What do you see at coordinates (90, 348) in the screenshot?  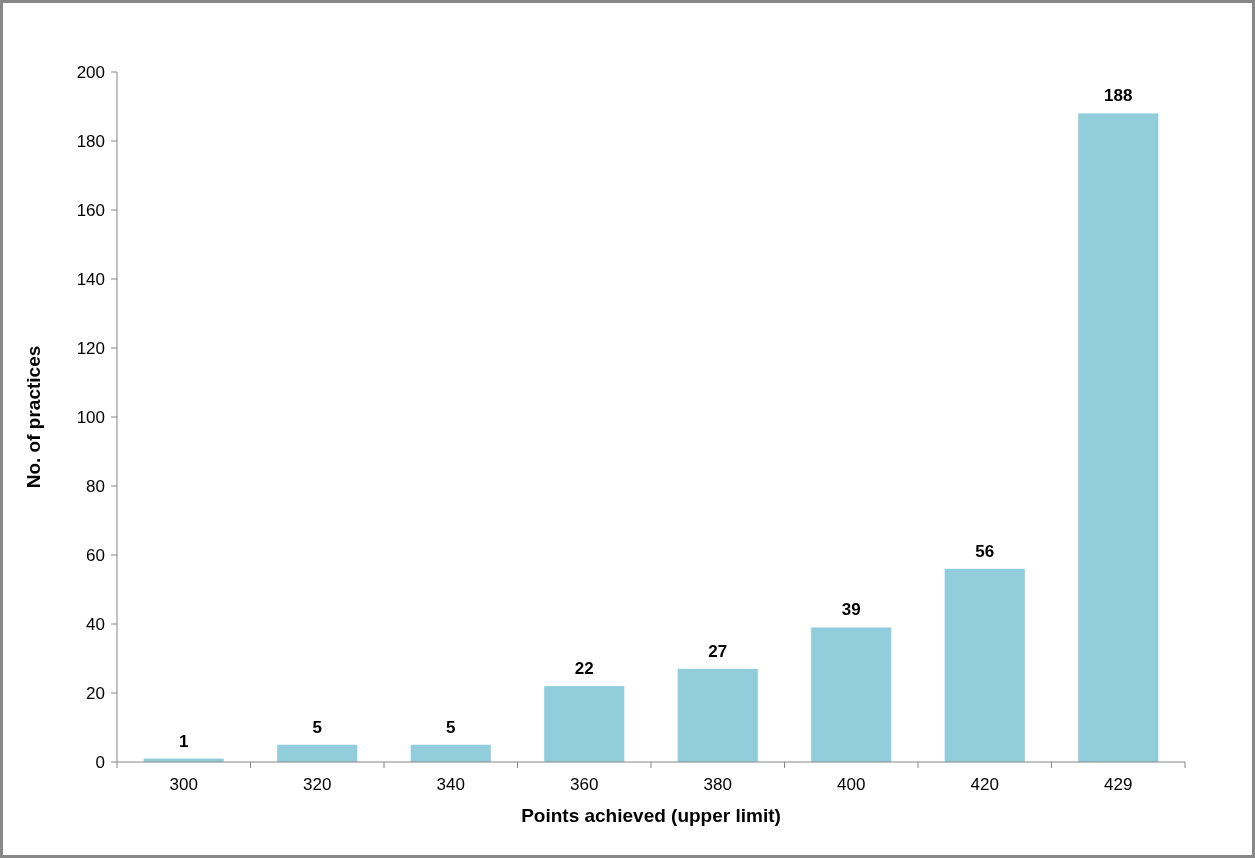 I see `y-tick-label: 120` at bounding box center [90, 348].